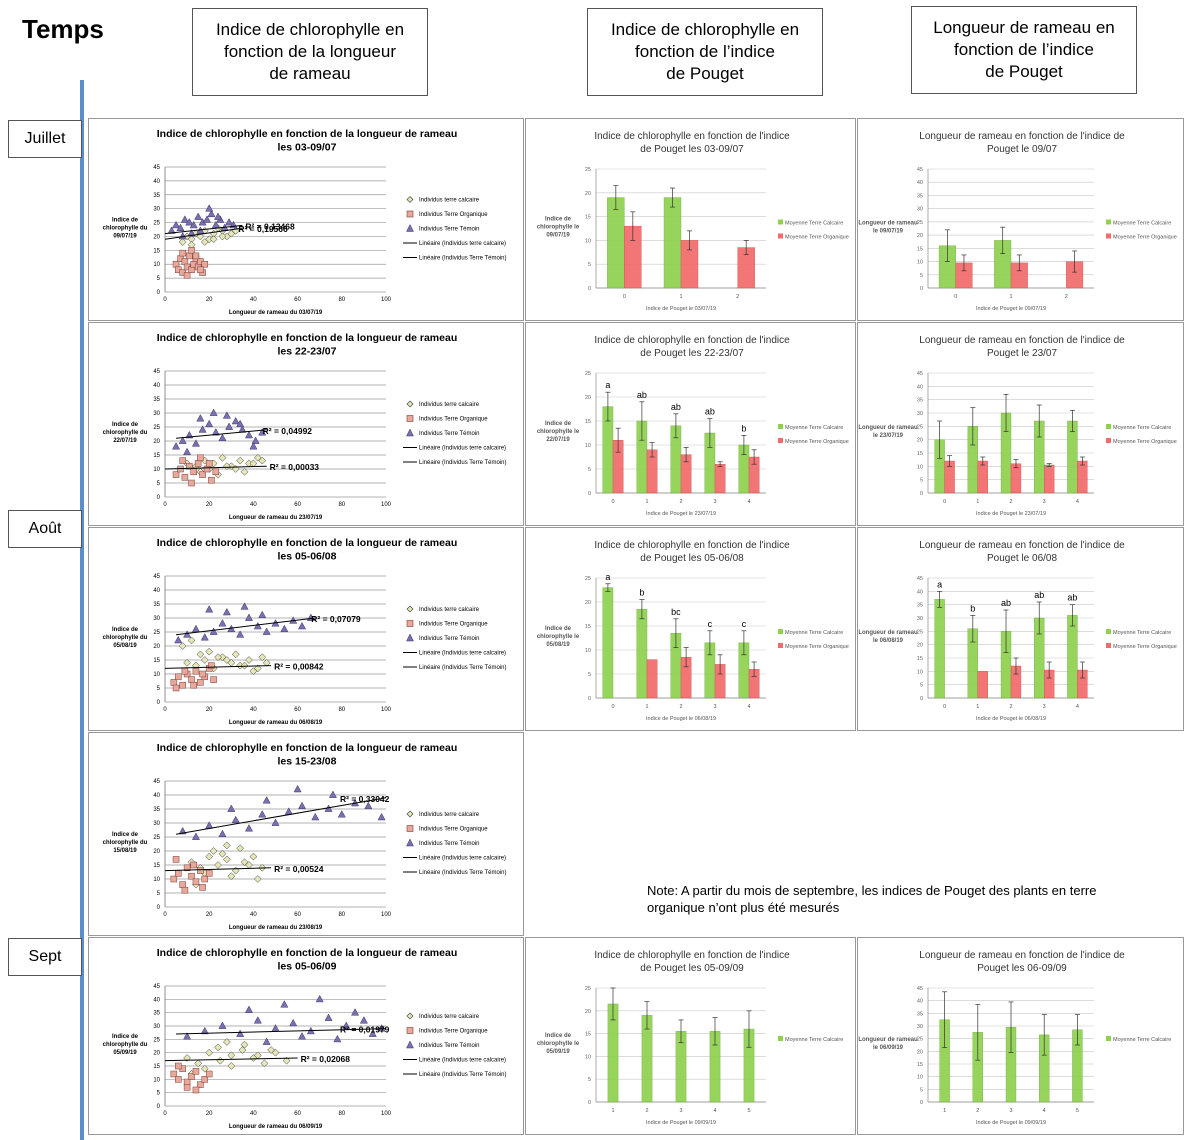  I want to click on legend-label: Linéaire (Individus Terre Témoin), so click(463, 668).